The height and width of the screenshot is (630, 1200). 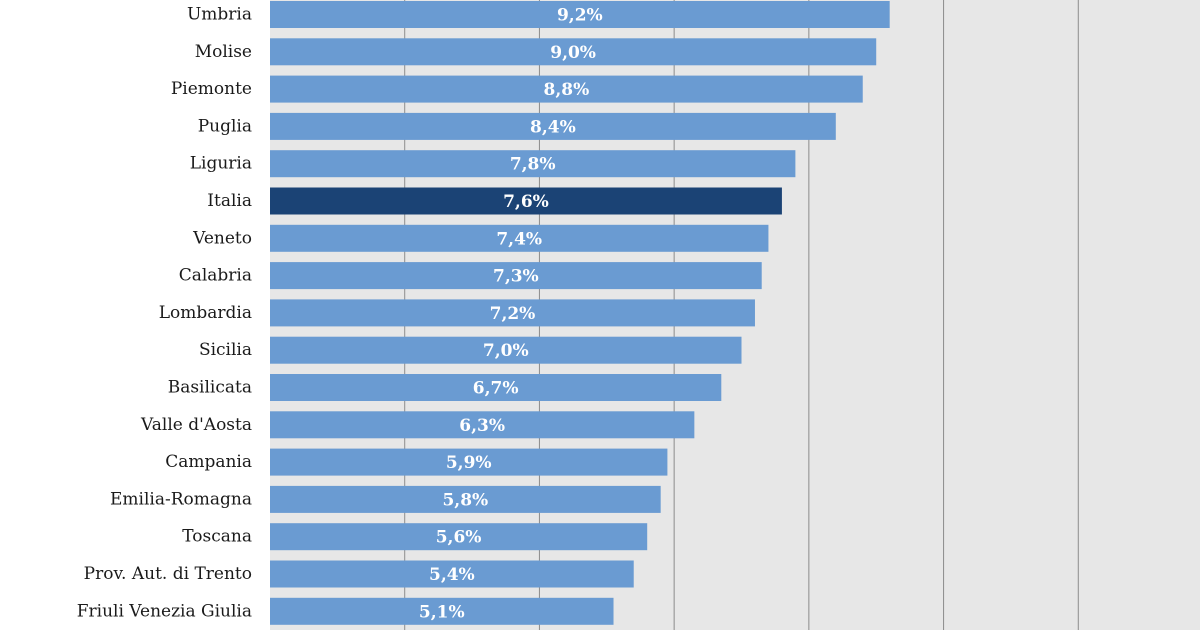 I want to click on value-label: 9,2%, so click(x=580, y=16).